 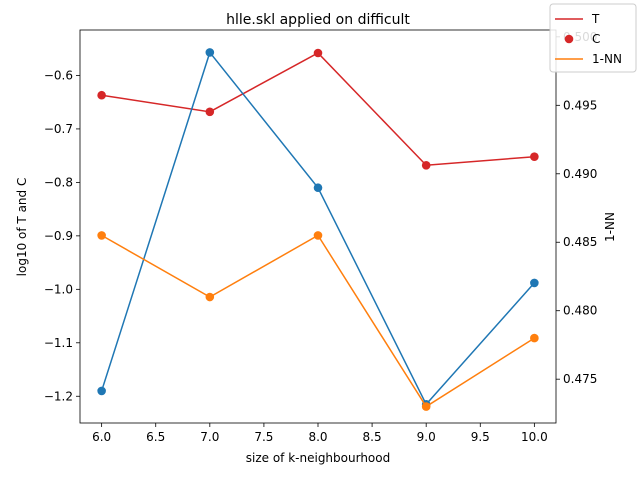 What do you see at coordinates (58, 289) in the screenshot?
I see `left-y-tick-label: −1.0` at bounding box center [58, 289].